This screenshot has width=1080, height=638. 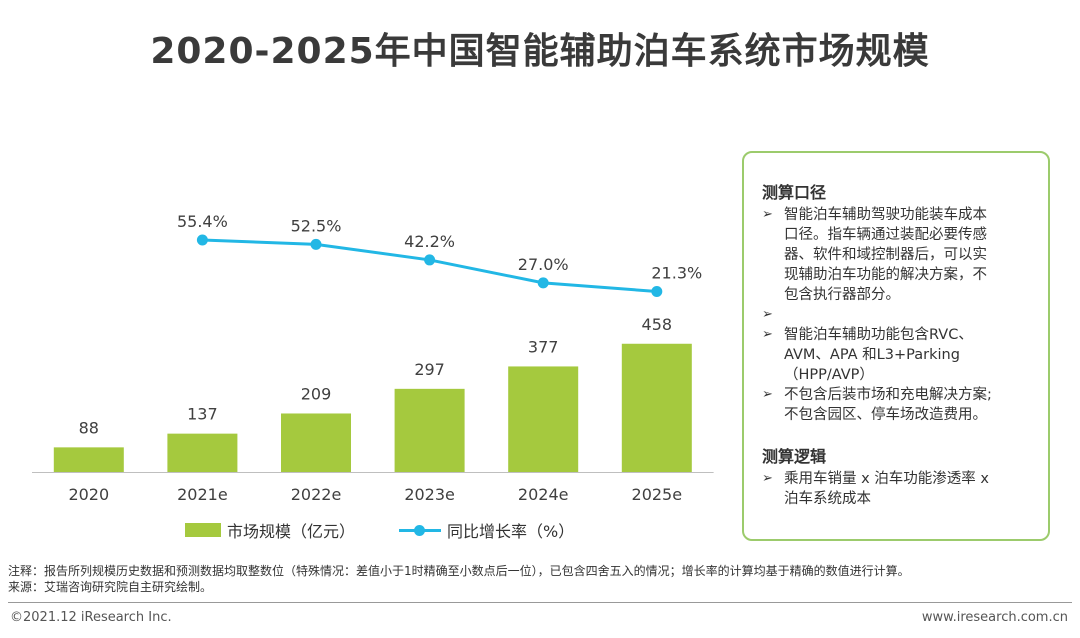 I want to click on legend-item-line: 同比增长率（%）, so click(x=486, y=530).